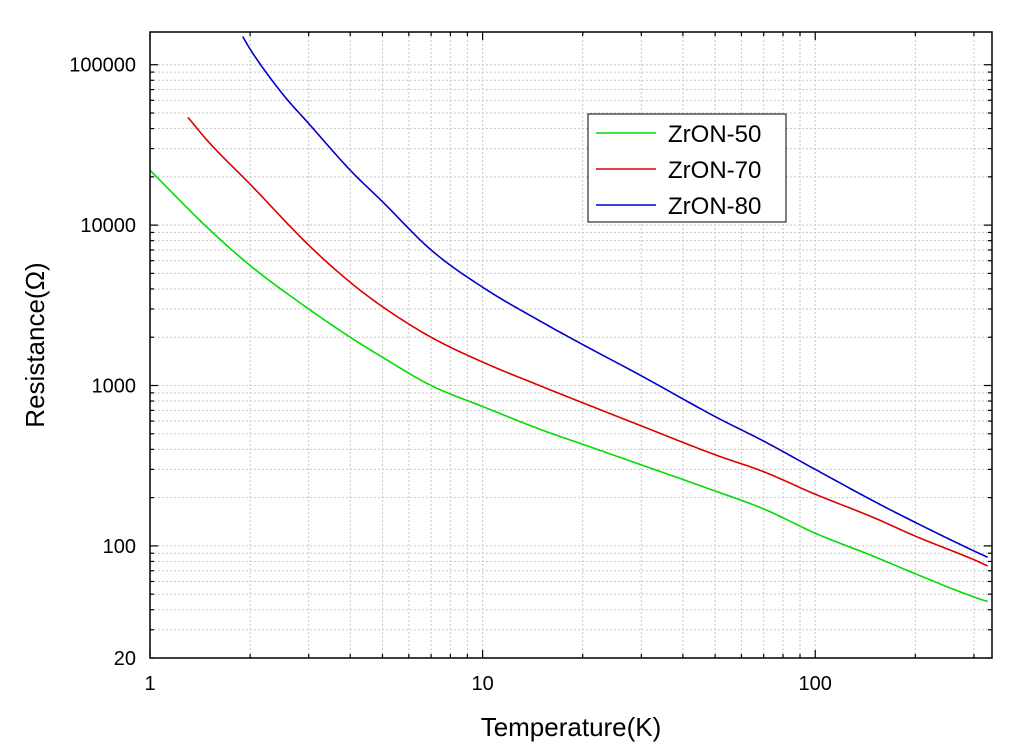  What do you see at coordinates (482, 684) in the screenshot?
I see `x-tick-label: 10` at bounding box center [482, 684].